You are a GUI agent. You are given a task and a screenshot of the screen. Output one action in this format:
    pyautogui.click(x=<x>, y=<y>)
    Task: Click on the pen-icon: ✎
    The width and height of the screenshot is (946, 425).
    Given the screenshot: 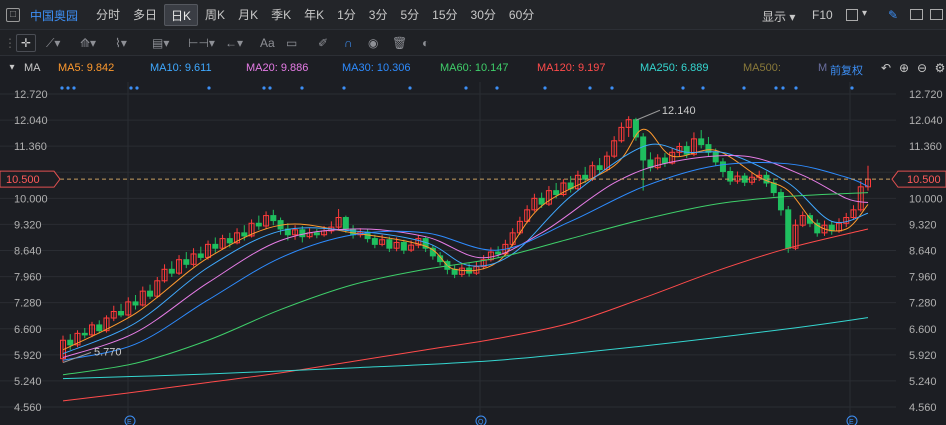 What is the action you would take?
    pyautogui.click(x=893, y=15)
    